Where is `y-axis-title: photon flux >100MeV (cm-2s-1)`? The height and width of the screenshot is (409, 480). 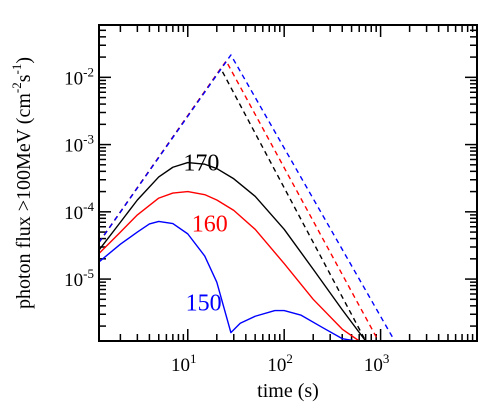 y-axis-title: photon flux >100MeV (cm-2s-1) is located at coordinates (22, 183).